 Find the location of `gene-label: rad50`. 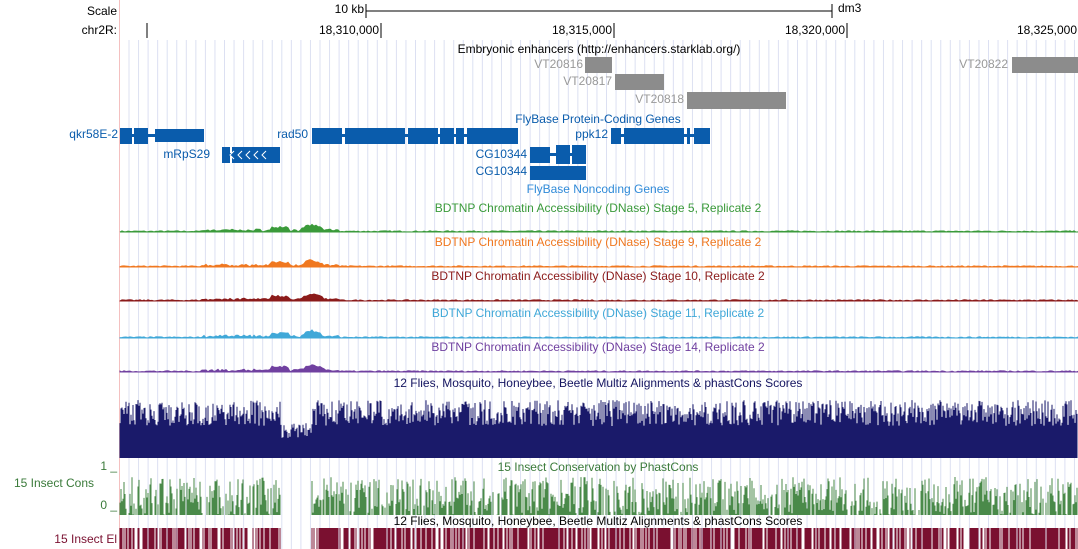

gene-label: rad50 is located at coordinates (292, 134).